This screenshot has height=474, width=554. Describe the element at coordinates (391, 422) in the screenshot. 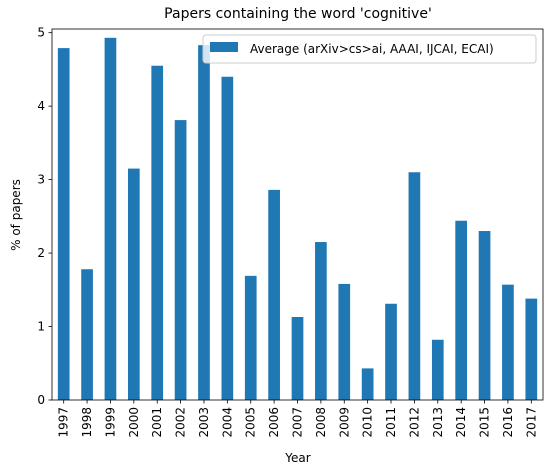

I see `x-tick-label: 2011` at that location.